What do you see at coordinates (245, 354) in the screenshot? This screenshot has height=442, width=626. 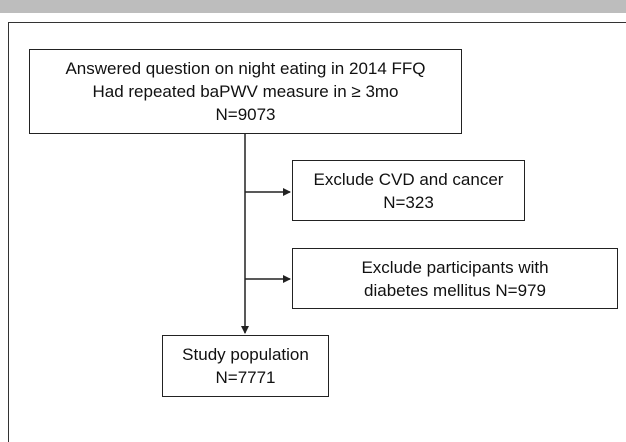 I see `study-population-label: Study population` at bounding box center [245, 354].